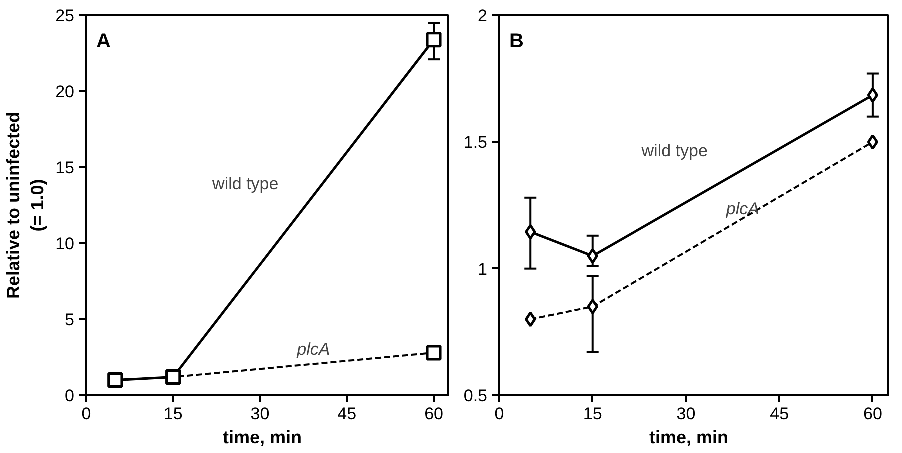 The width and height of the screenshot is (902, 453). Describe the element at coordinates (483, 16) in the screenshot. I see `y-tick-label: 2` at that location.